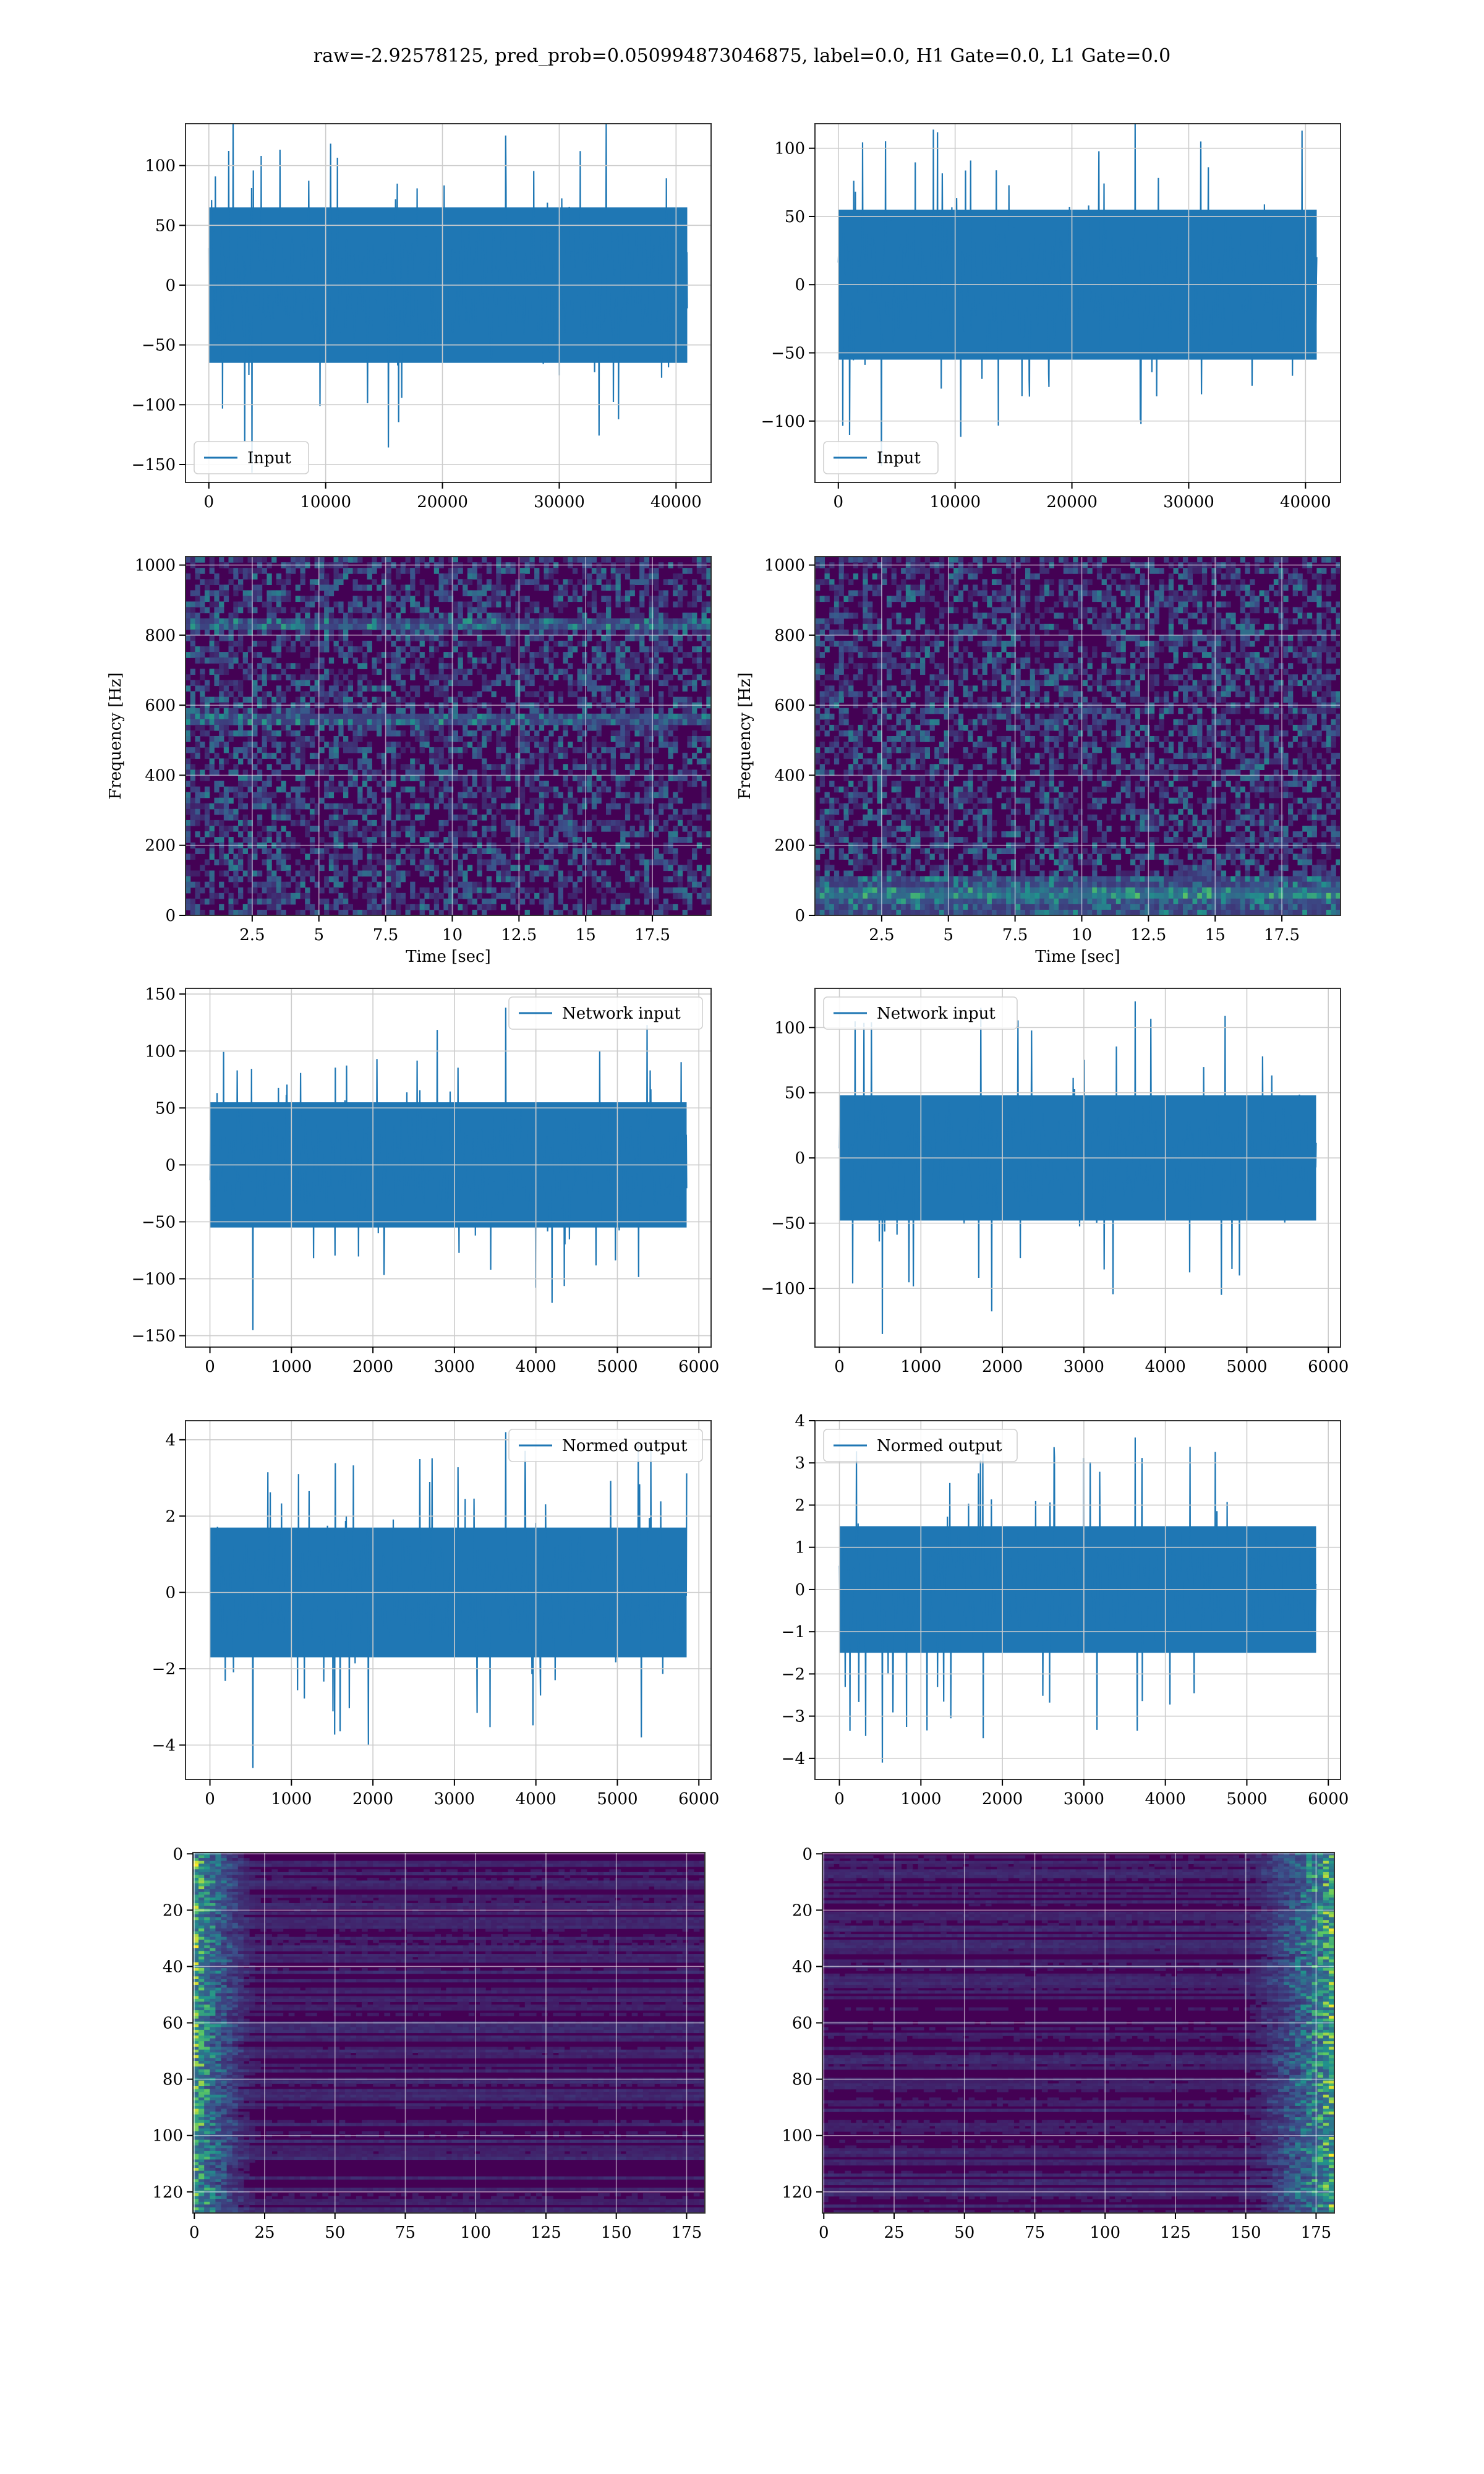  I want to click on x-tick-label: 17.5, so click(652, 935).